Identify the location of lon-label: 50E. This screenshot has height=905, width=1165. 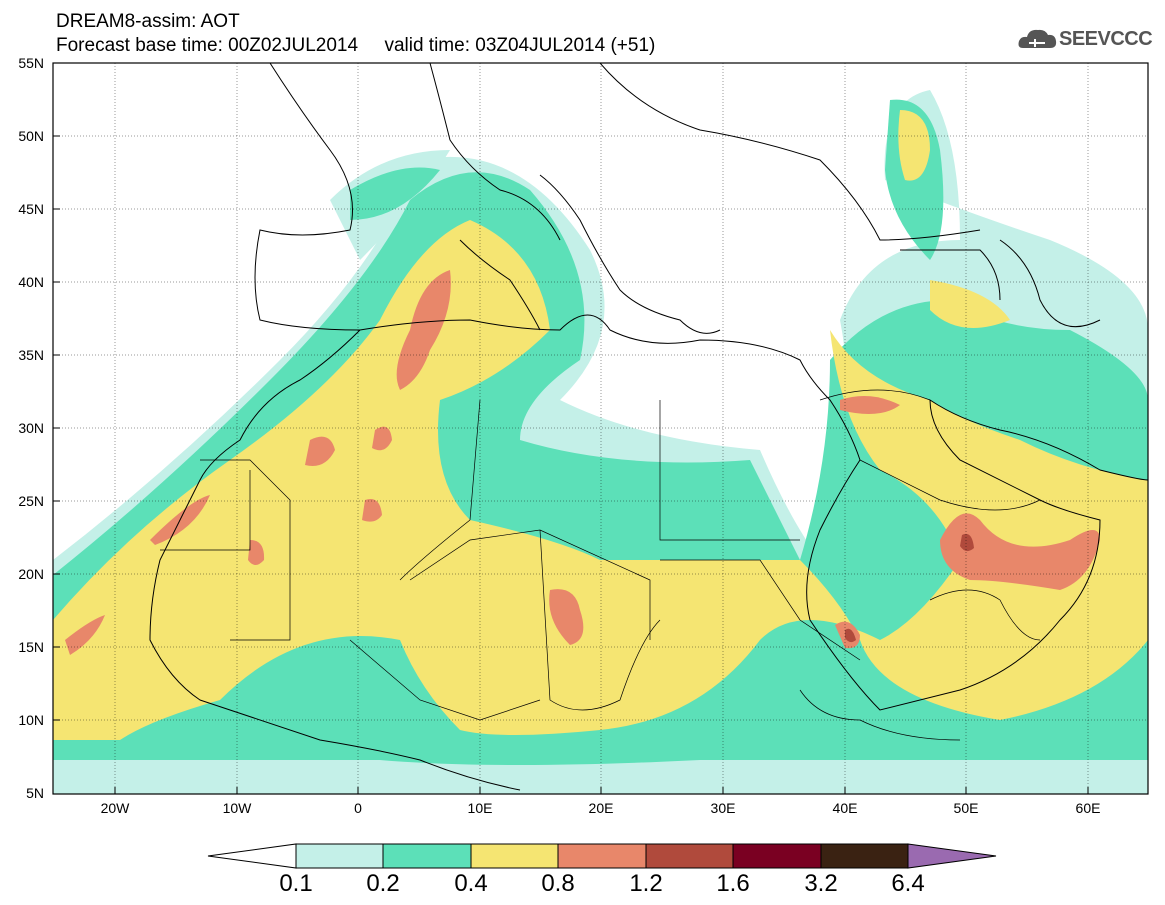
(966, 808).